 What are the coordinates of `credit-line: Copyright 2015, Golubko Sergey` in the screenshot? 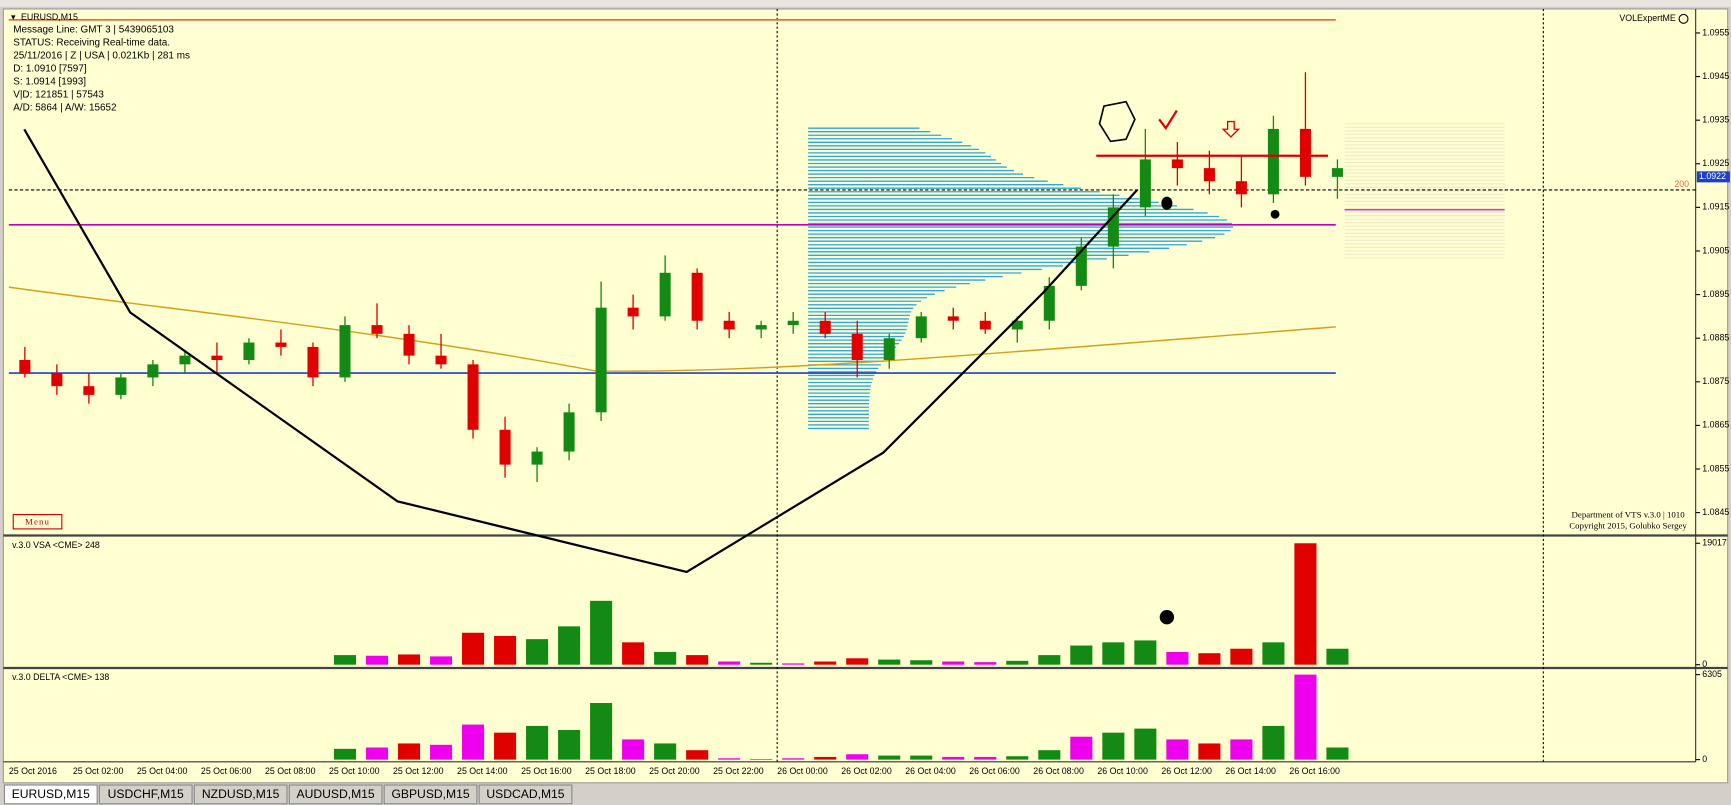 It's located at (1628, 526).